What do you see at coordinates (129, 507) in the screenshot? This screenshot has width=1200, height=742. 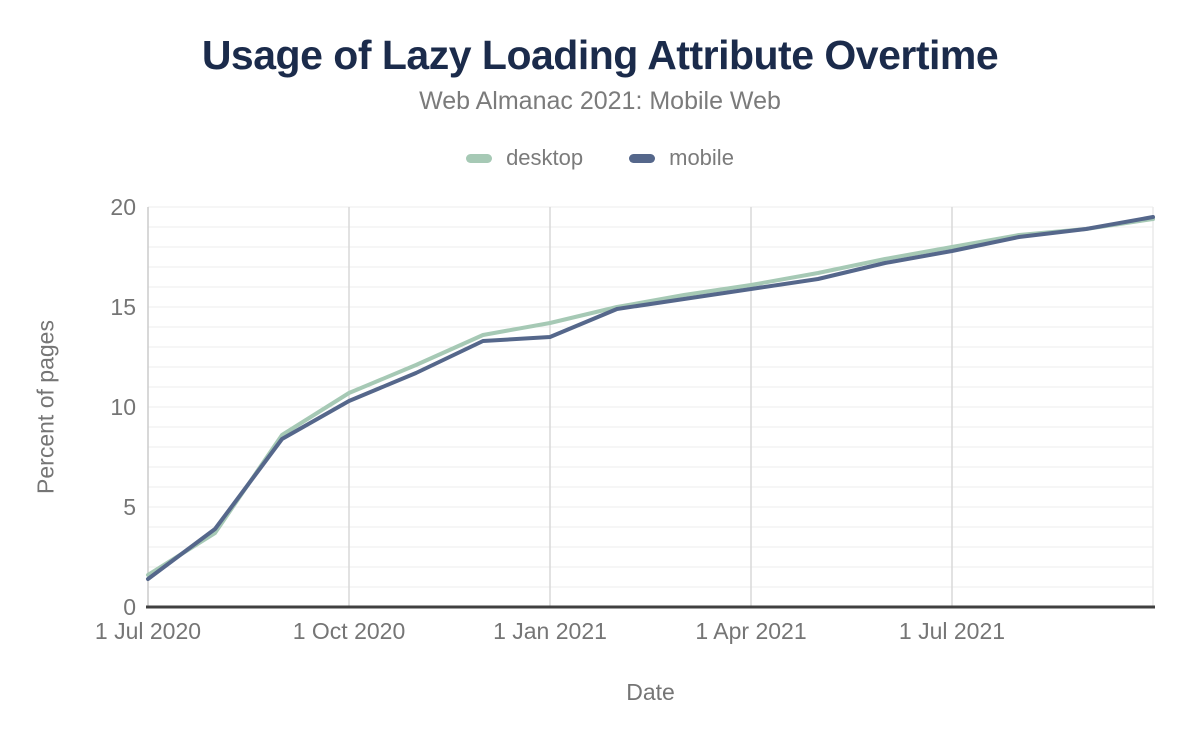 I see `y-tick-label: 5` at bounding box center [129, 507].